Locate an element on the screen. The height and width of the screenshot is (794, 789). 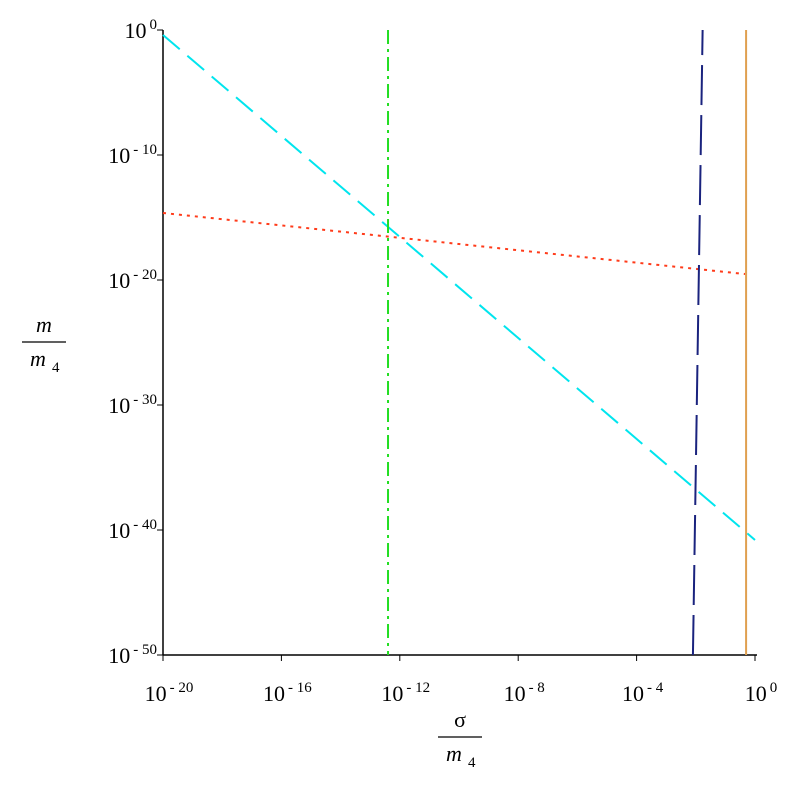
x-tick-label: 10- 20 is located at coordinates (169, 693).